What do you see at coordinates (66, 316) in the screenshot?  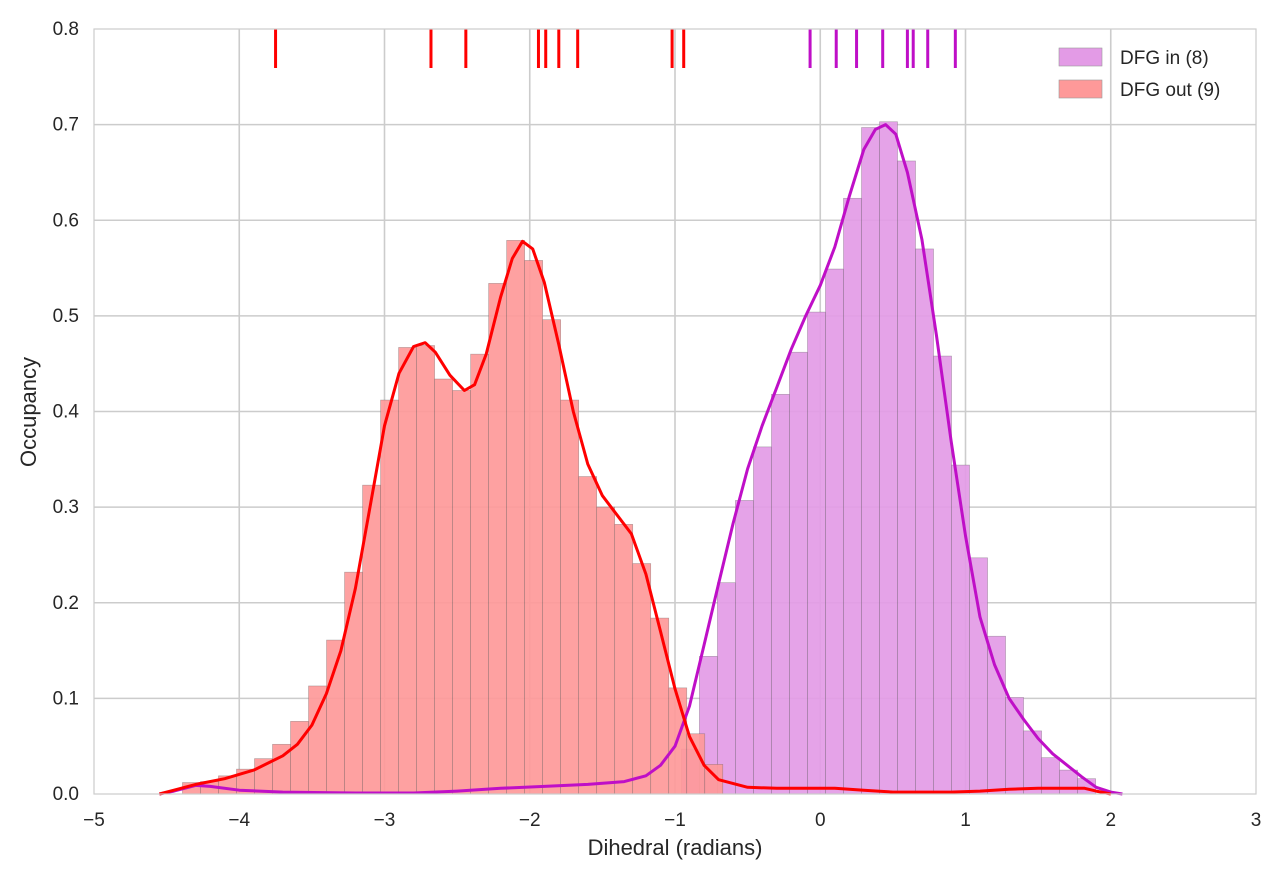 I see `y-tick-label-5: 0.5` at bounding box center [66, 316].